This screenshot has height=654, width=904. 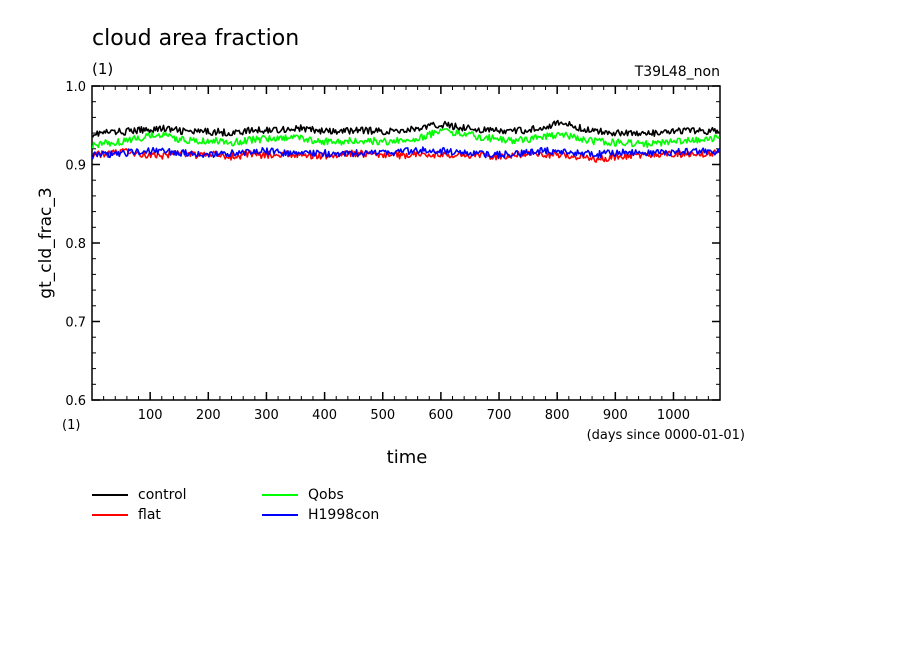 I want to click on legend-label-flat: flat, so click(x=149, y=515).